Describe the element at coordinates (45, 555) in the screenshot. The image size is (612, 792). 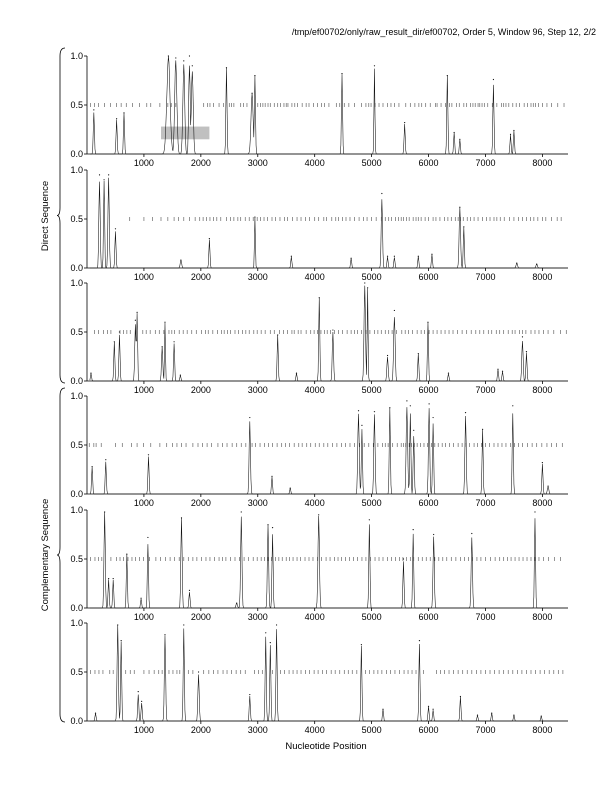
I see `group-label-complementary: Complementary Sequence` at that location.